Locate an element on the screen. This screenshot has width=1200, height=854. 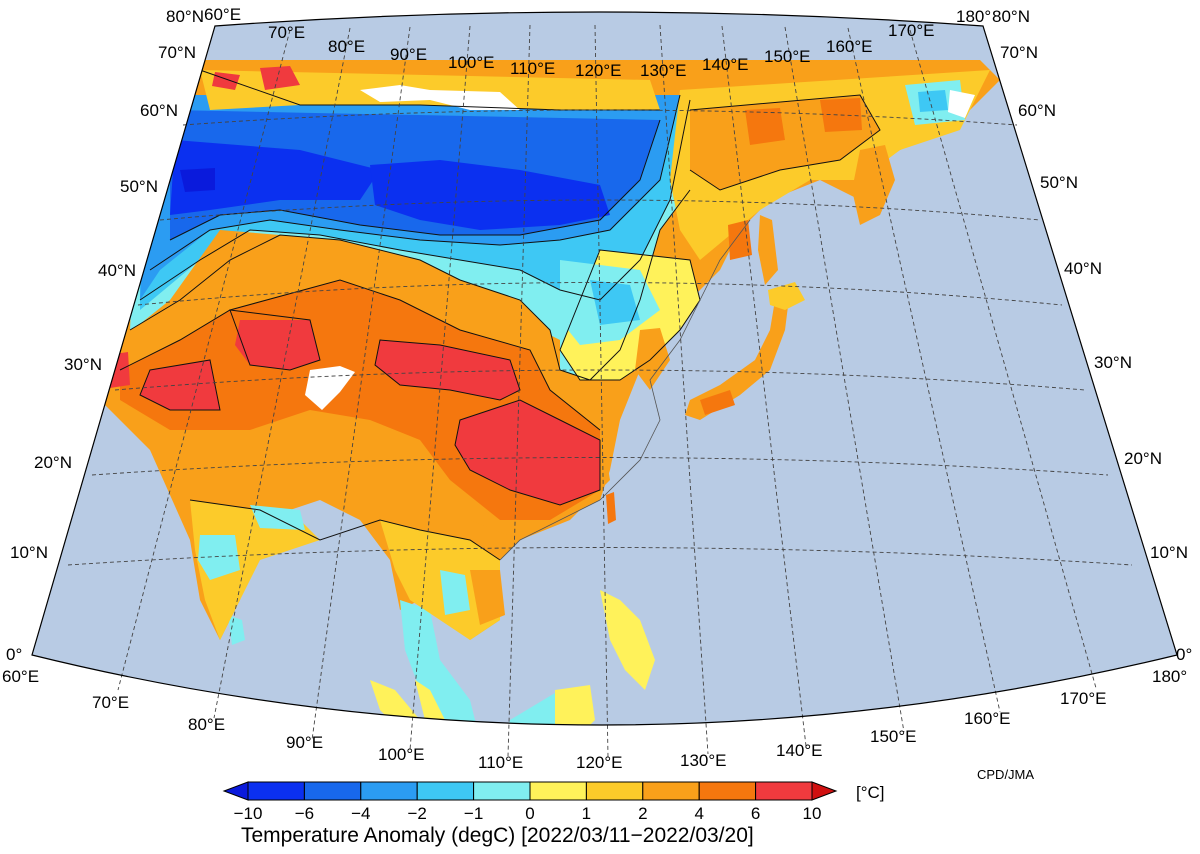
colorbar-tick-label: −6 is located at coordinates (304, 813).